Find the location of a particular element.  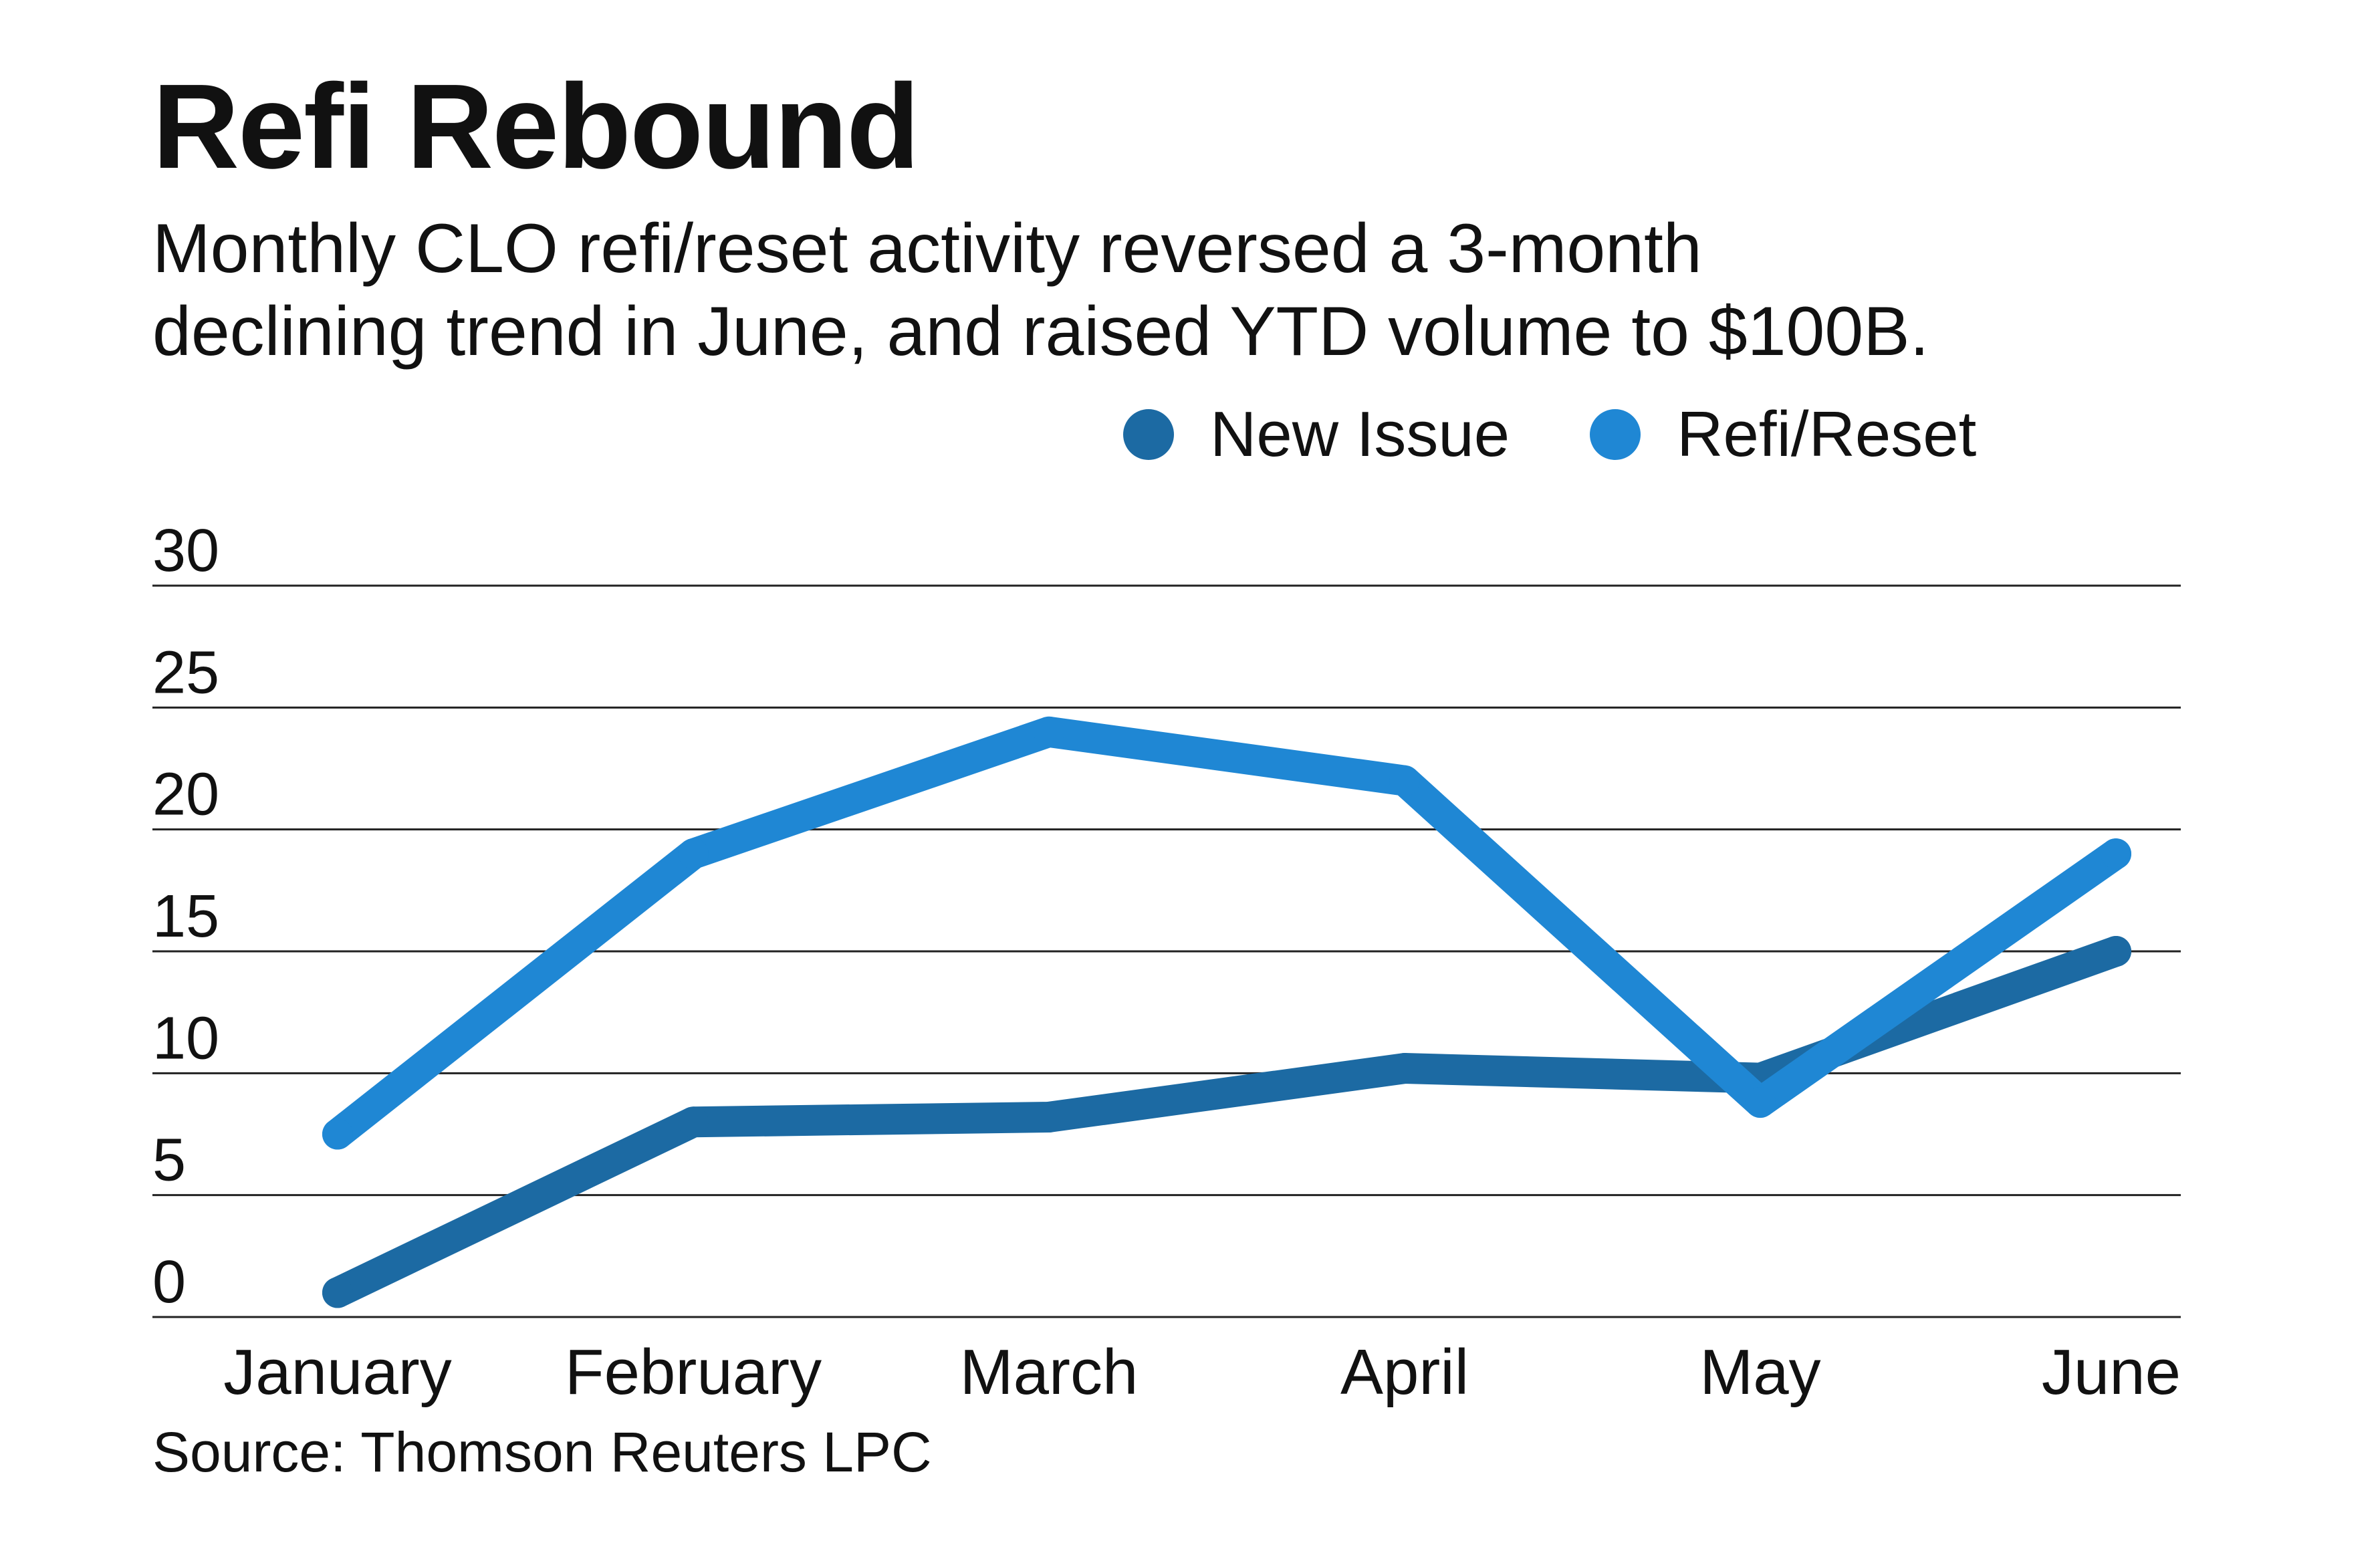

chart-legend: New Issue Refi/Reset is located at coordinates (1549, 434).